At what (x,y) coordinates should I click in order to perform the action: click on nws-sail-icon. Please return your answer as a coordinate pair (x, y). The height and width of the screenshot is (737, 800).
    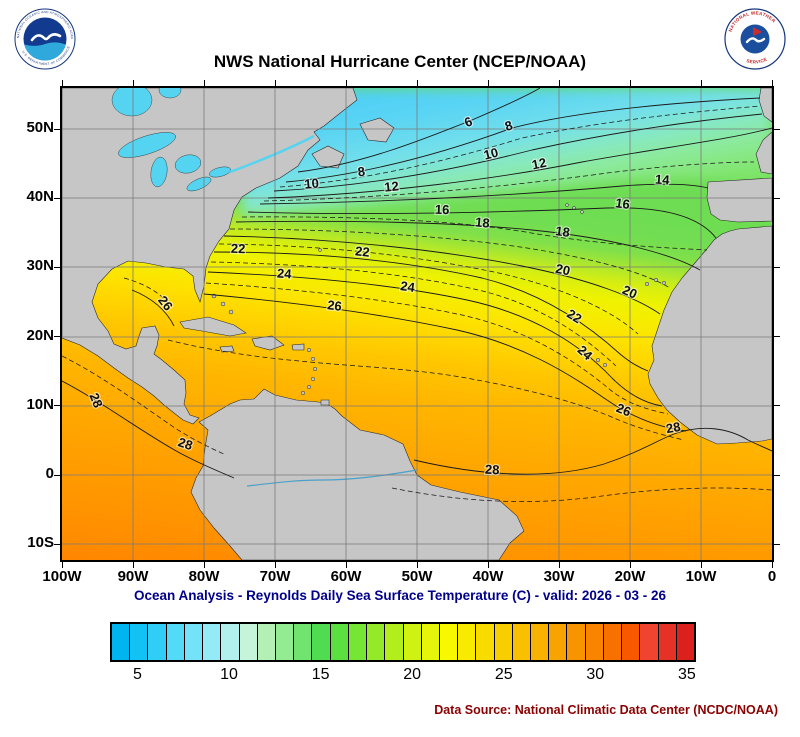
    Looking at the image, I should click on (757, 31).